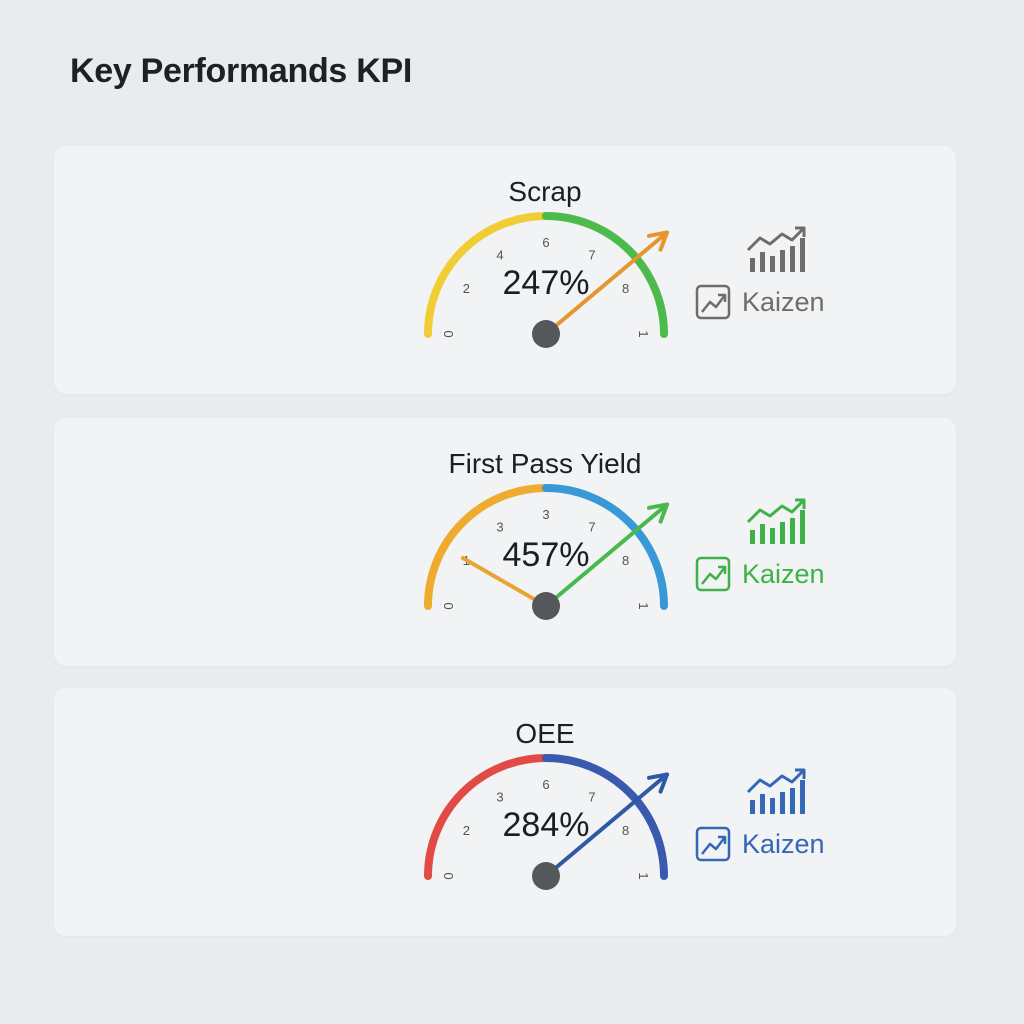 Image resolution: width=1024 pixels, height=1024 pixels. I want to click on gauge-secondary-needle, so click(504, 582).